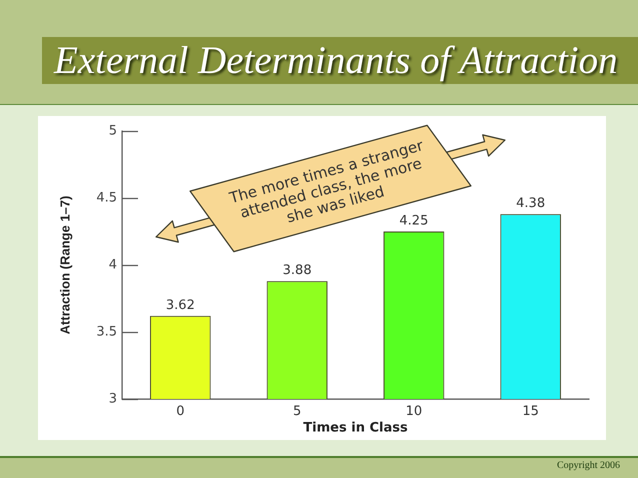 The height and width of the screenshot is (478, 638). I want to click on x-tick-label: 15, so click(530, 412).